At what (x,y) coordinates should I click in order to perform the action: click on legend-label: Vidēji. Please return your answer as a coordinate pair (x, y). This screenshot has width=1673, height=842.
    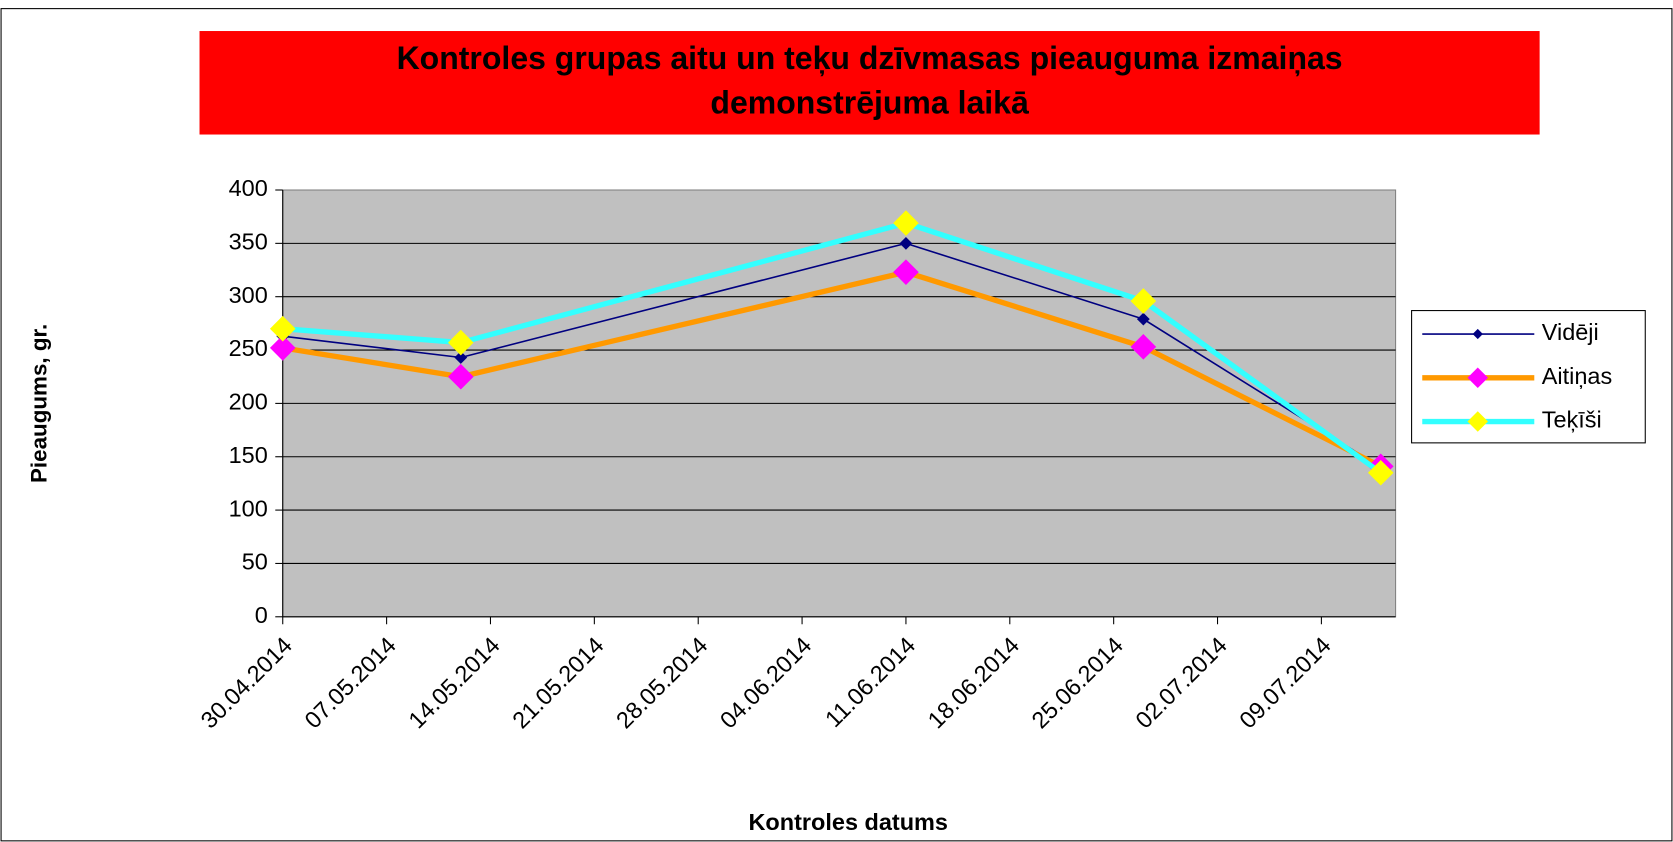
    Looking at the image, I should click on (1570, 332).